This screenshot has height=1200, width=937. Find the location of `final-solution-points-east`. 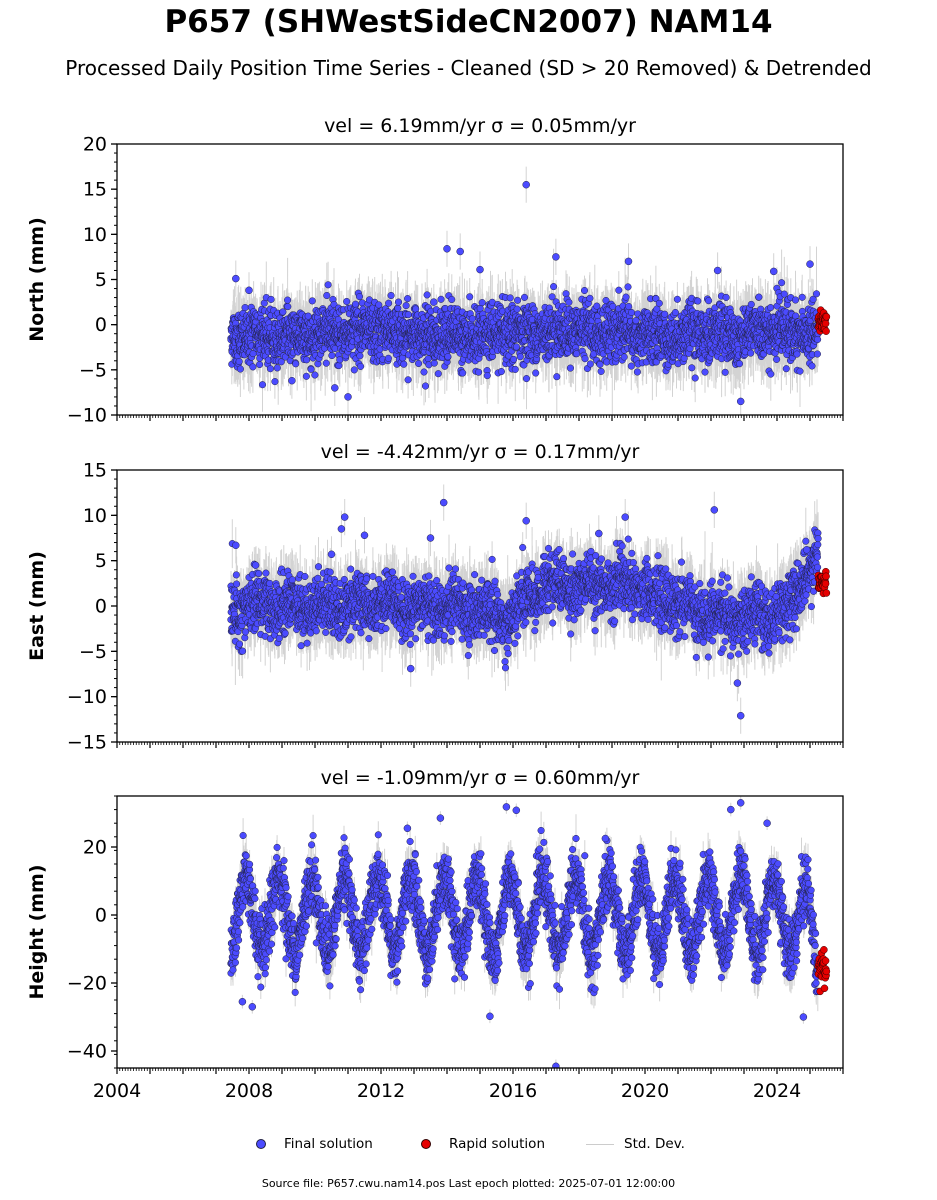

final-solution-points-east is located at coordinates (524, 609).